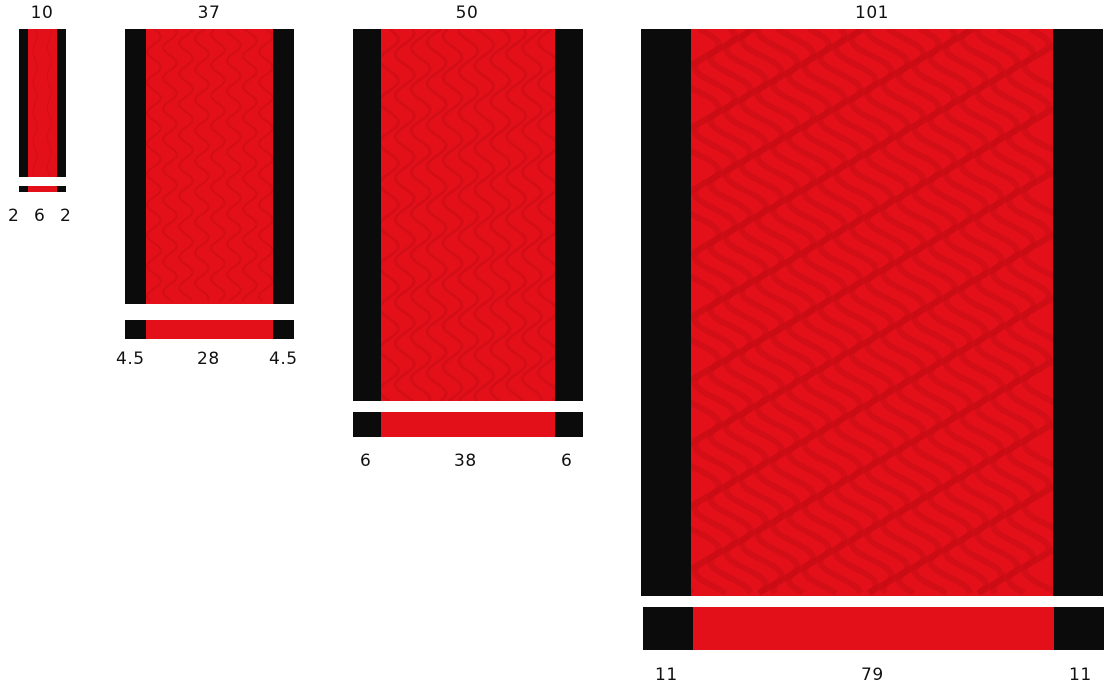 This screenshot has width=1104, height=695. Describe the element at coordinates (569, 215) in the screenshot. I see `ribbon-3-right-edge` at that location.